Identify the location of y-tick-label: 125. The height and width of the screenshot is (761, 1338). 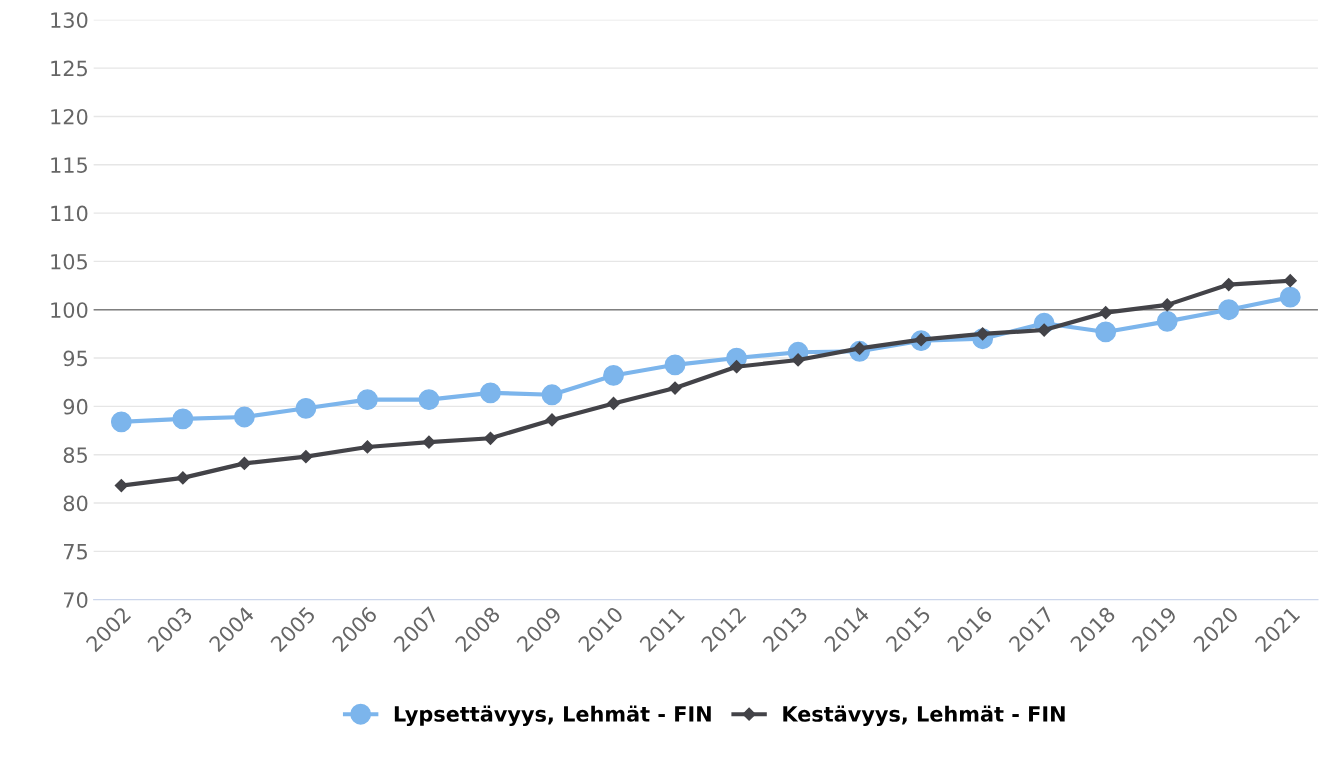
(69, 68).